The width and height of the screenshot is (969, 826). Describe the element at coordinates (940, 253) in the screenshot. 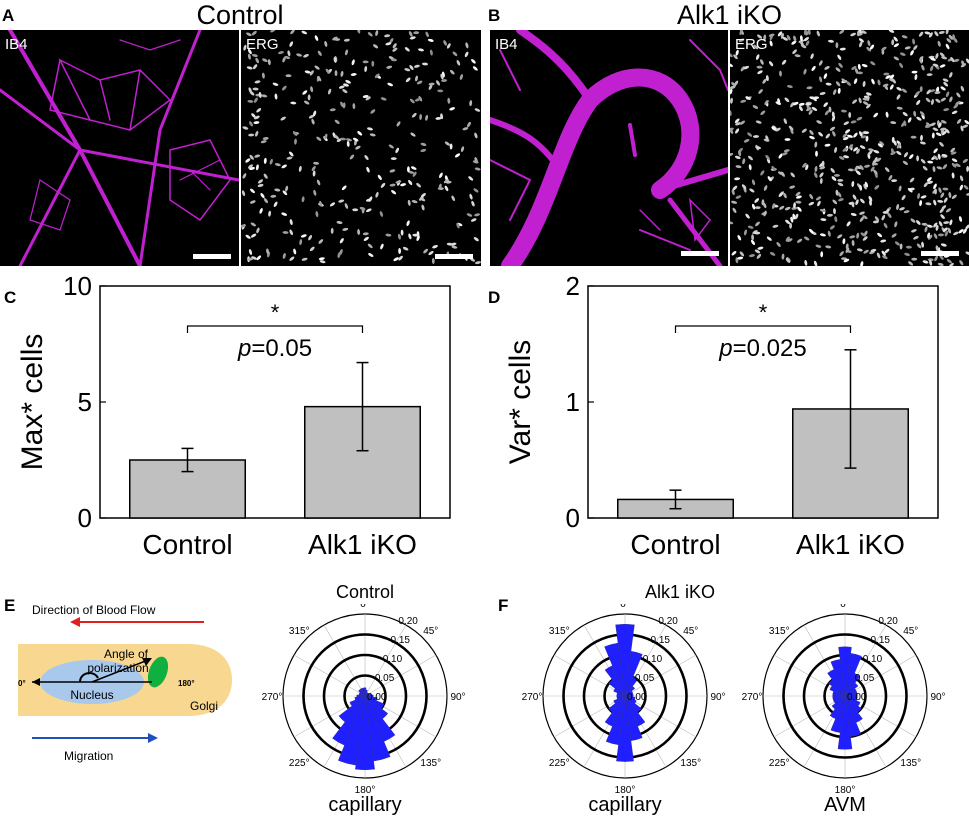

I see `alk1-erg-scale-bar` at that location.